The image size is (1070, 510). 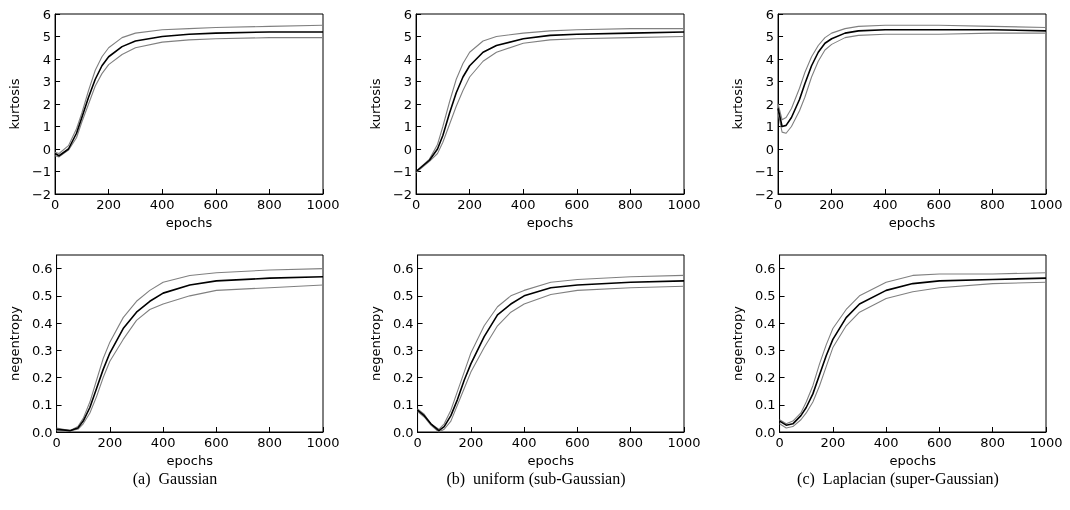 What do you see at coordinates (536, 478) in the screenshot?
I see `text: (b) uniform (sub-Gaussian)` at bounding box center [536, 478].